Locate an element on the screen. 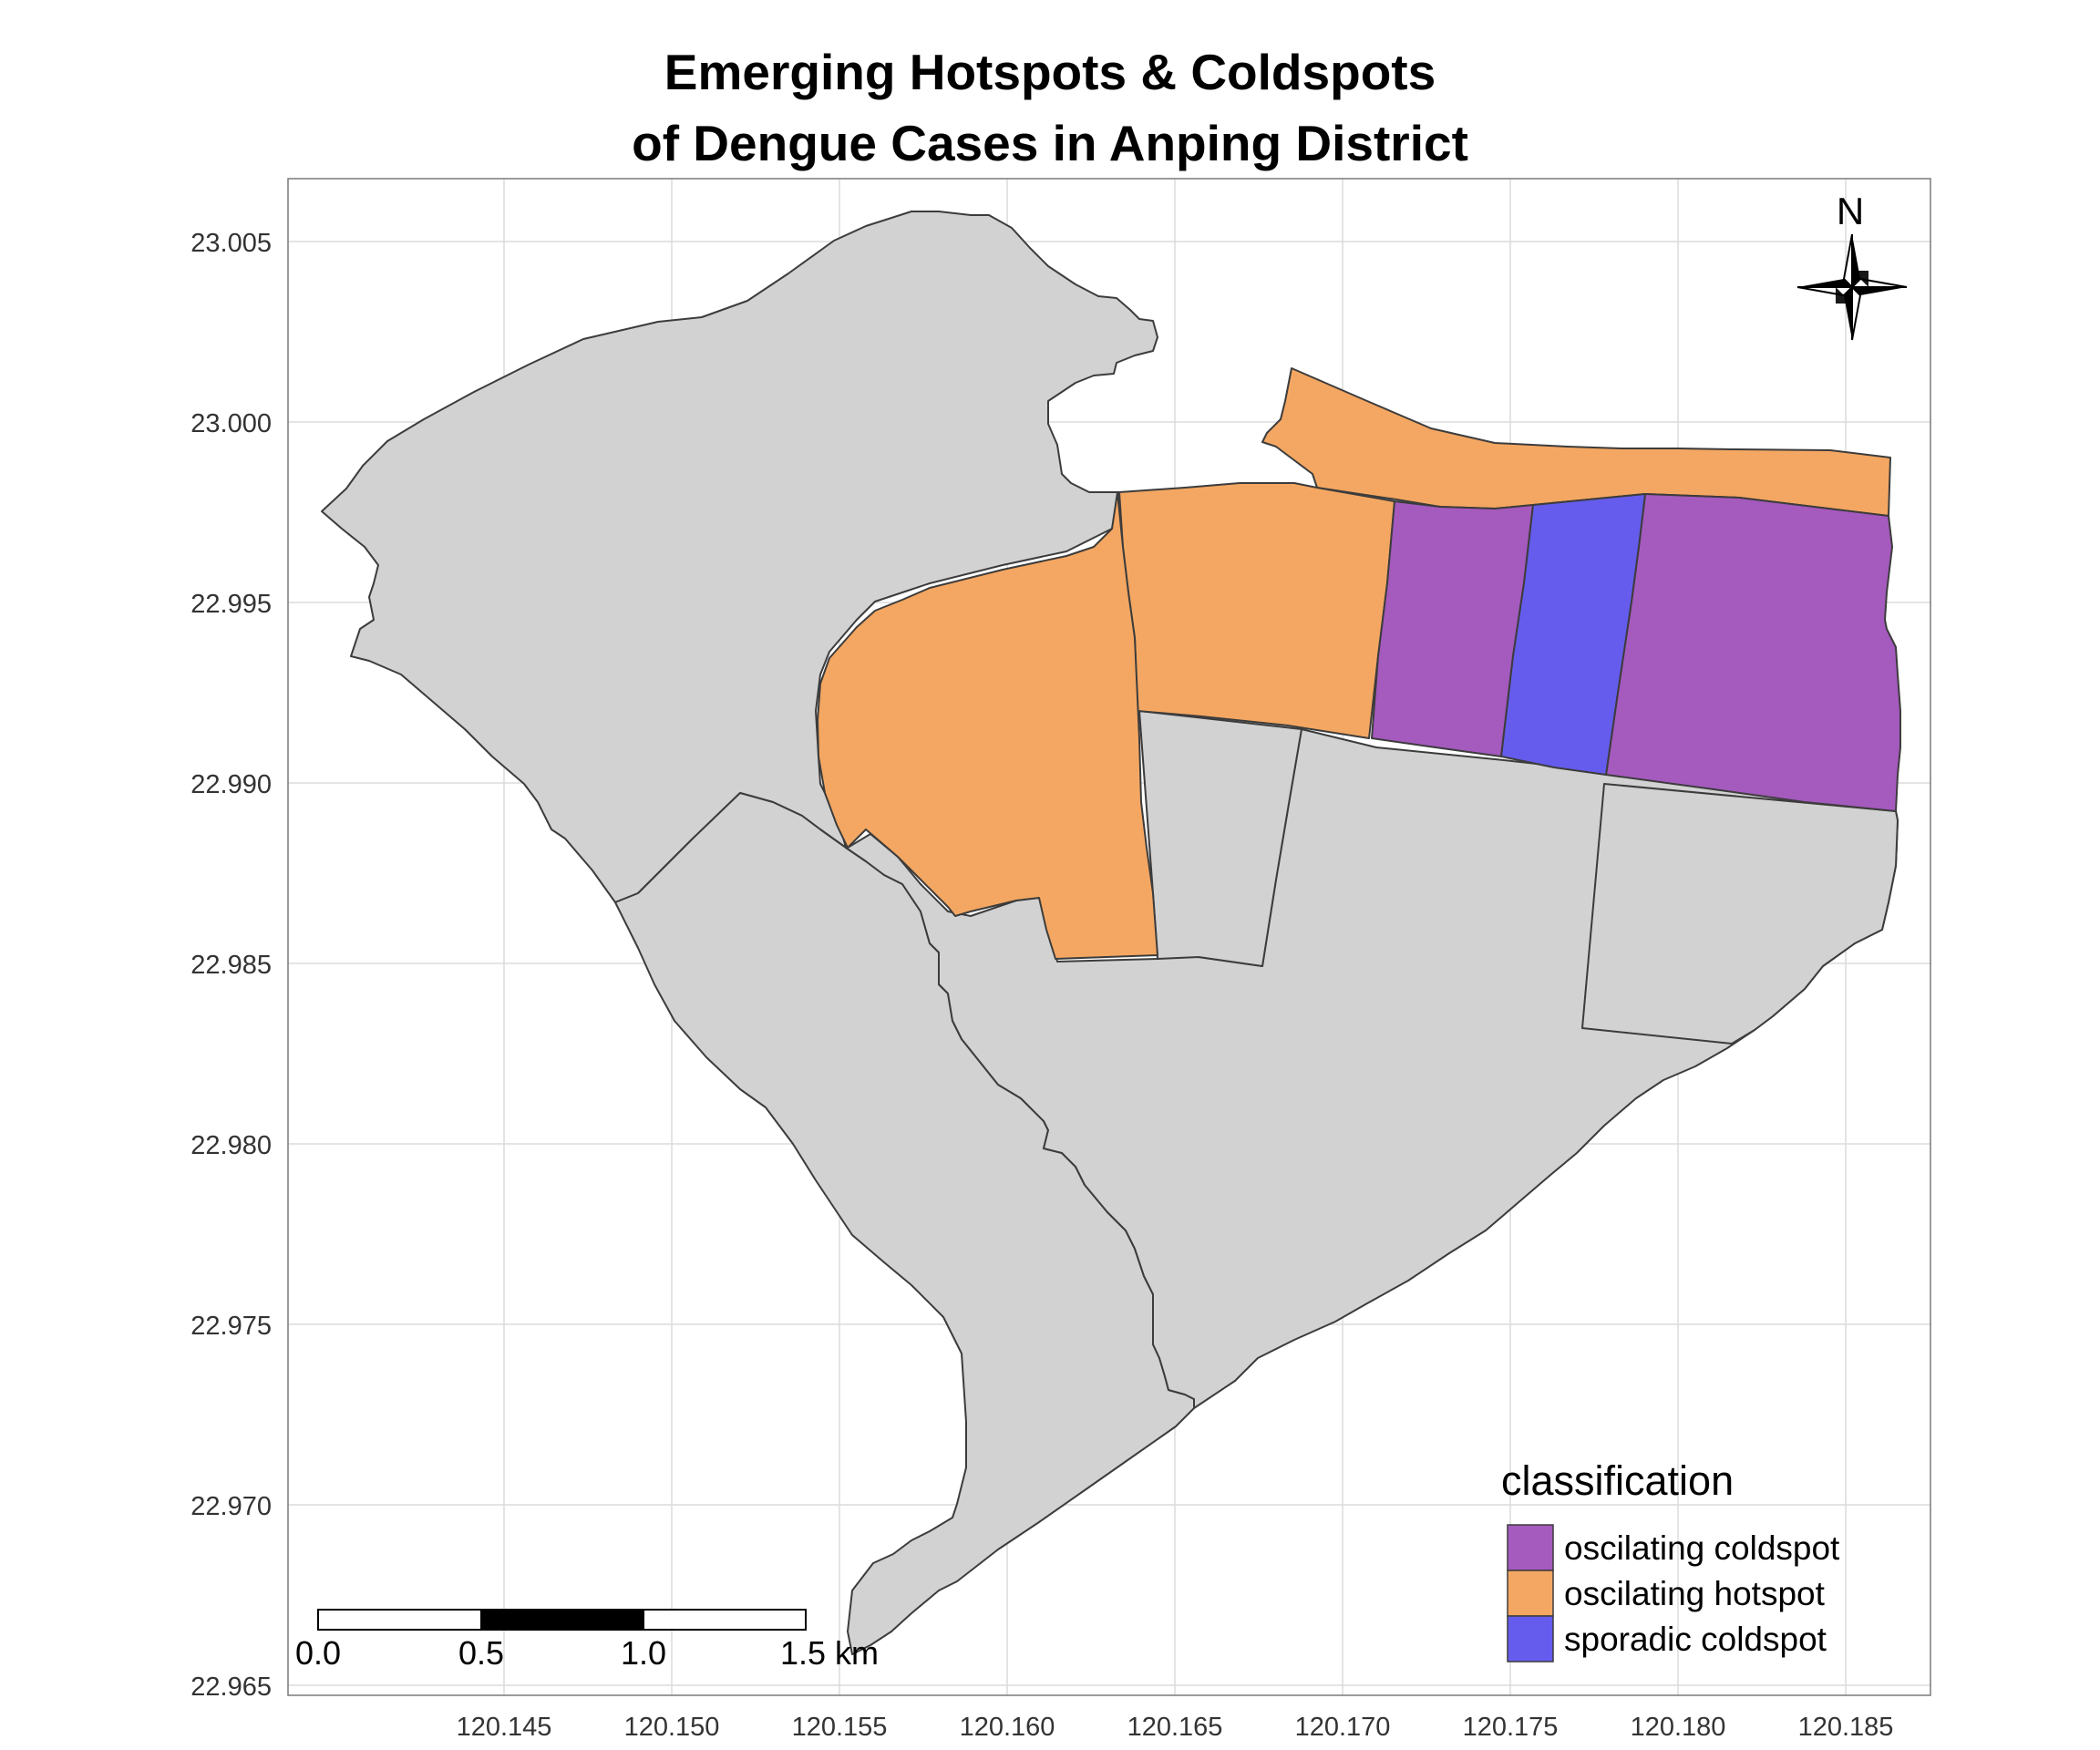  legend-label: sporadic coldspot is located at coordinates (1695, 1640).